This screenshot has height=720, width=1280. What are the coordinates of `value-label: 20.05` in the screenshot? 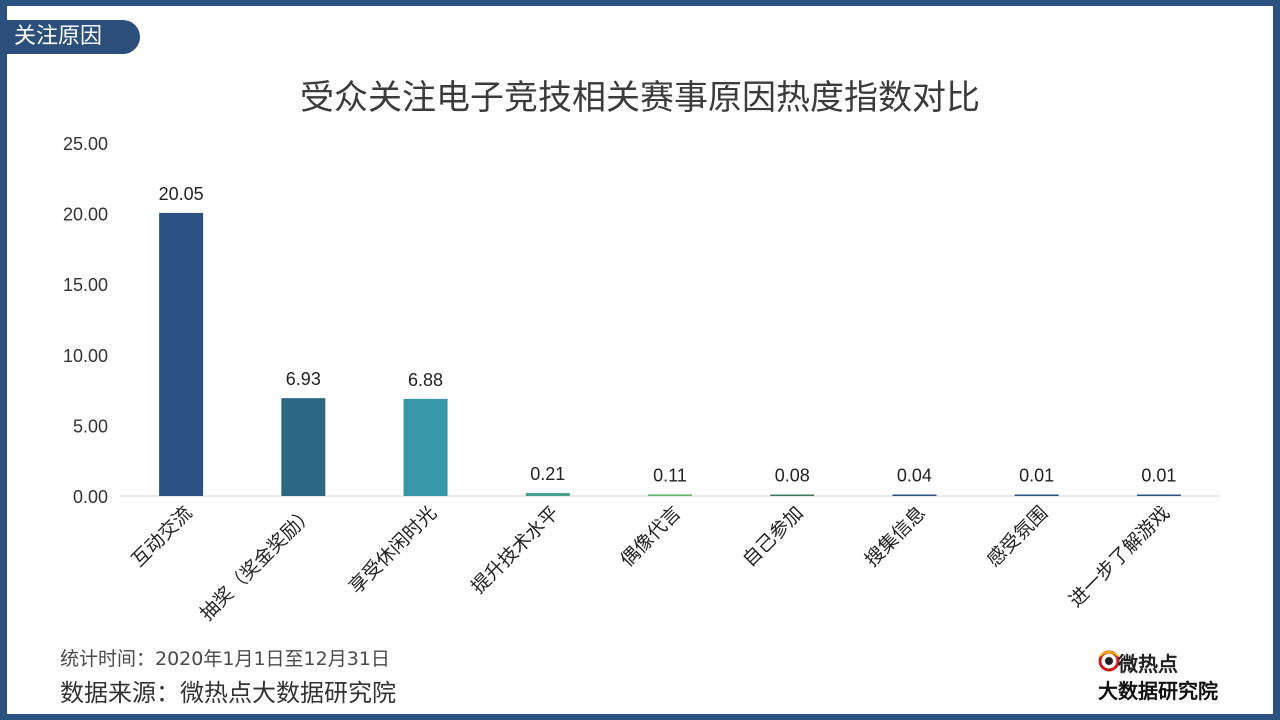 It's located at (181, 194).